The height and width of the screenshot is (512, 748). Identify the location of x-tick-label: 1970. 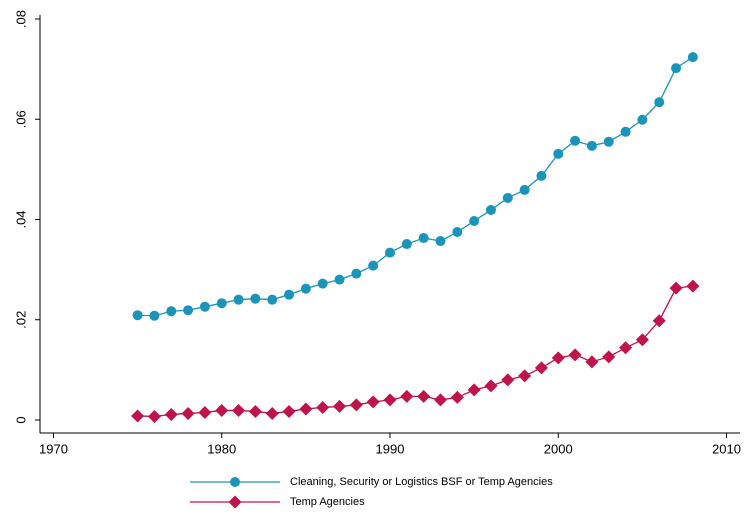
(53, 448).